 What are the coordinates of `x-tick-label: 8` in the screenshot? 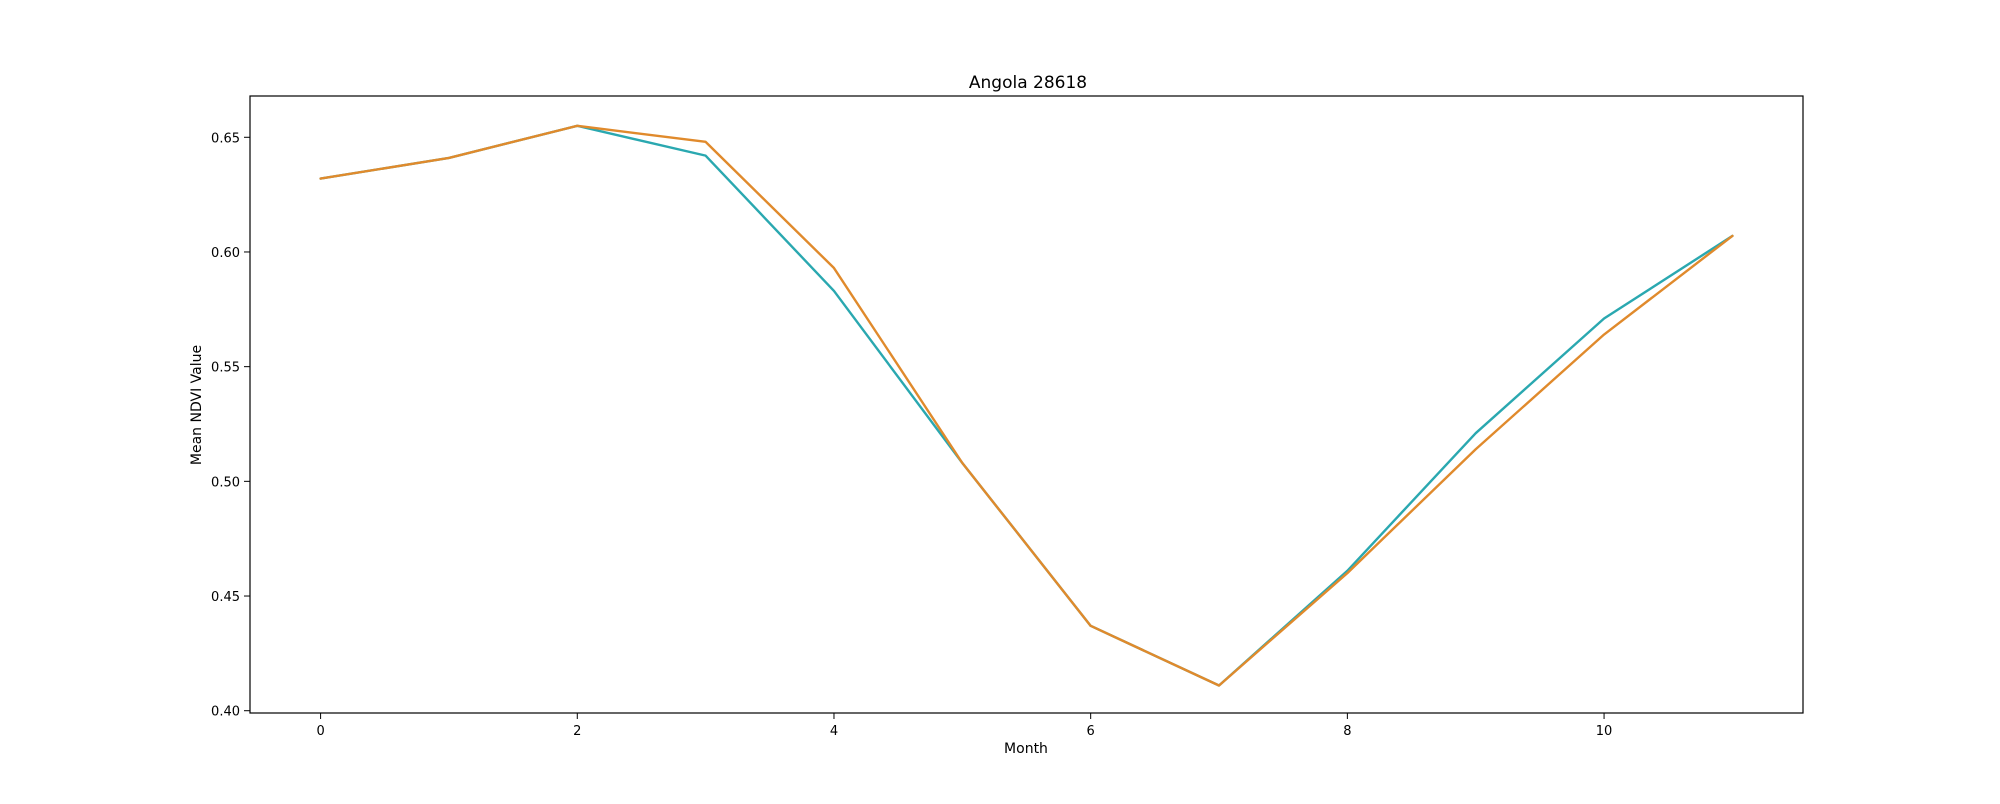 It's located at (1347, 731).